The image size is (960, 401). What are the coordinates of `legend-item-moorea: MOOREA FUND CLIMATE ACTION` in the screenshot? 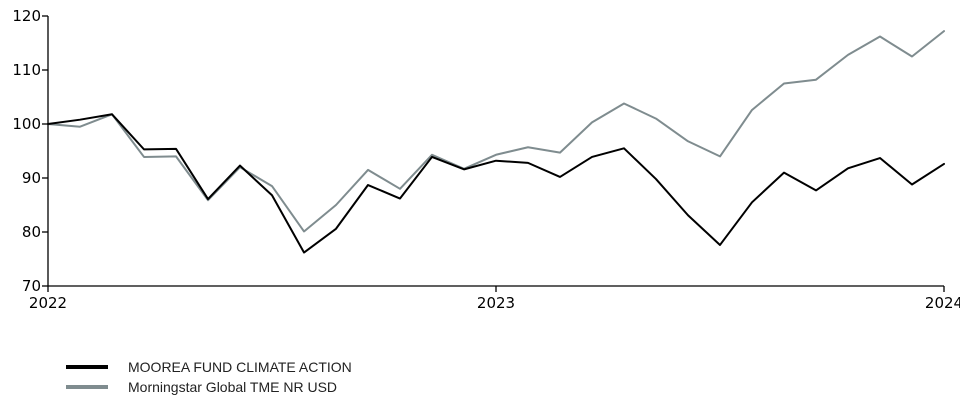 It's located at (209, 367).